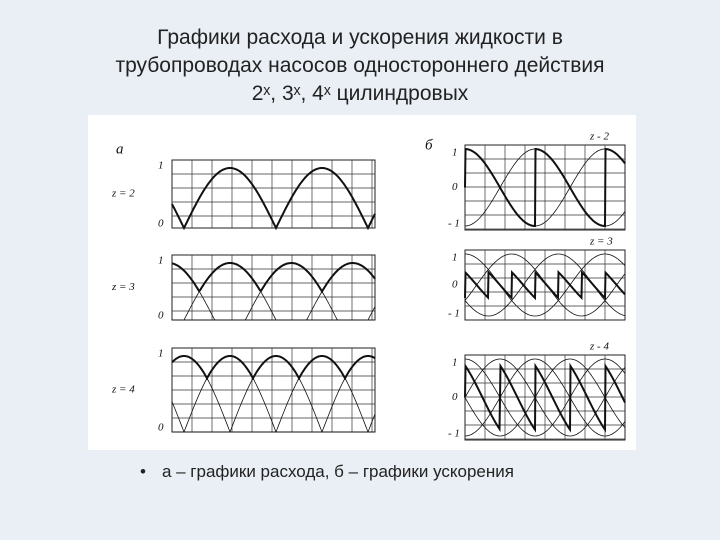 The width and height of the screenshot is (720, 540). Describe the element at coordinates (360, 93) in the screenshot. I see `title-line: 2ˣ, 3ˣ, 4ˣ цилиндровых` at that location.